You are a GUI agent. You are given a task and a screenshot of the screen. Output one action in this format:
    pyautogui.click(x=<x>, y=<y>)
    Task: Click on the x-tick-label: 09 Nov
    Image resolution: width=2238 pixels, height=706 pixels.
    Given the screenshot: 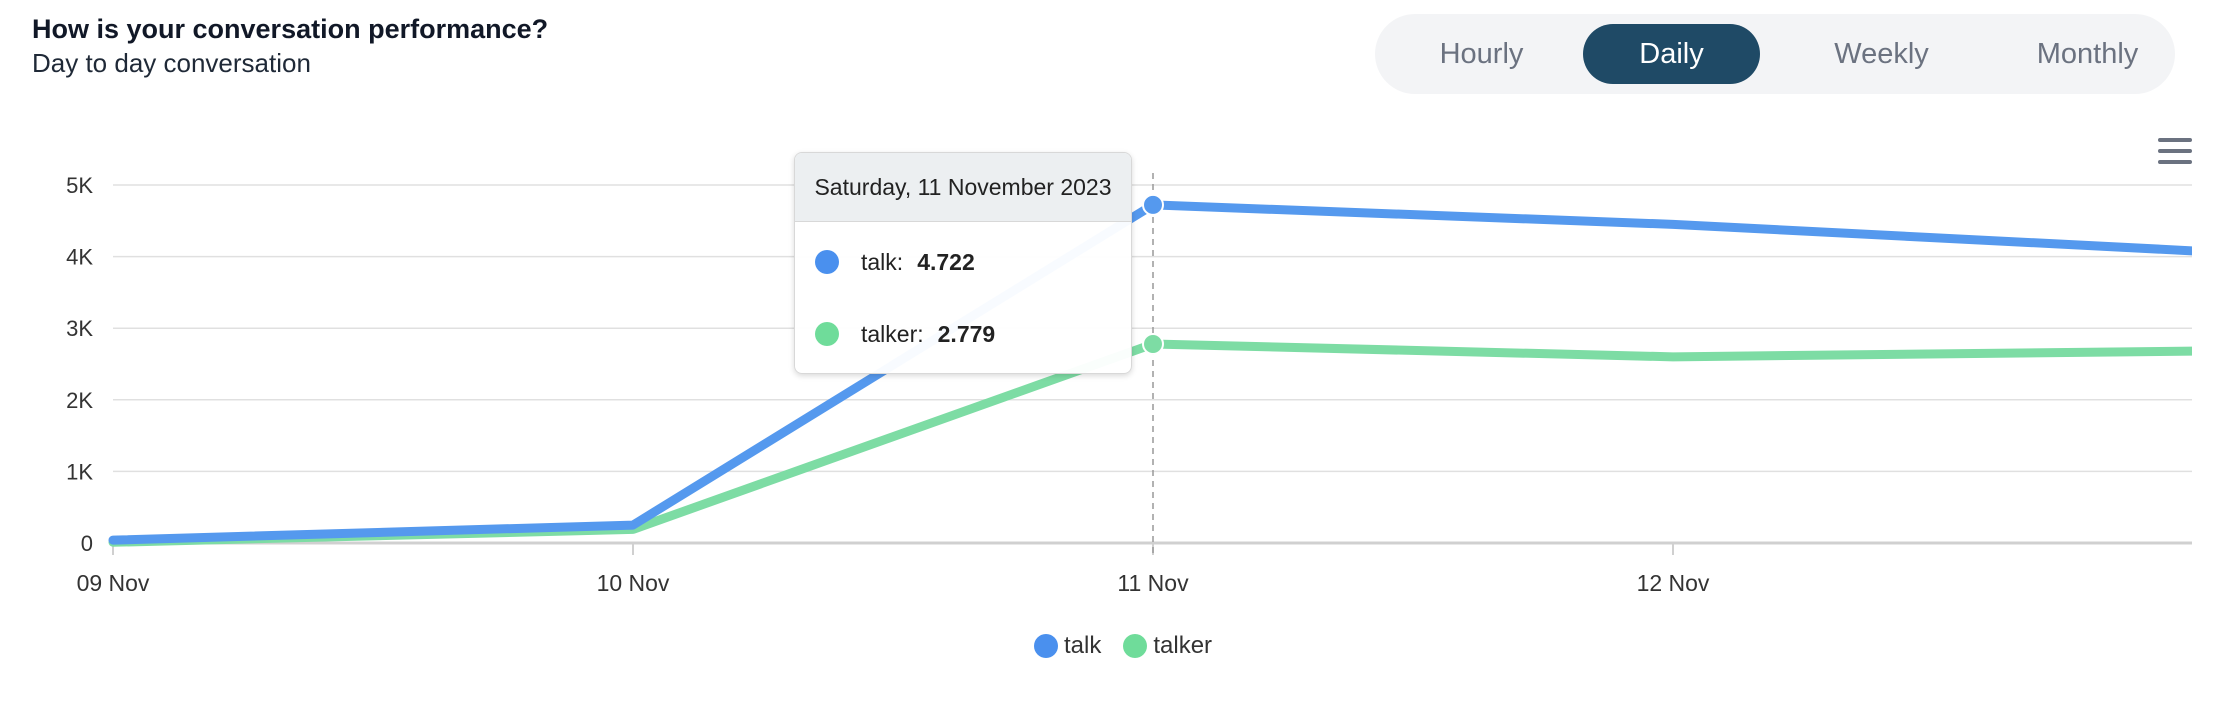 What is the action you would take?
    pyautogui.click(x=113, y=583)
    